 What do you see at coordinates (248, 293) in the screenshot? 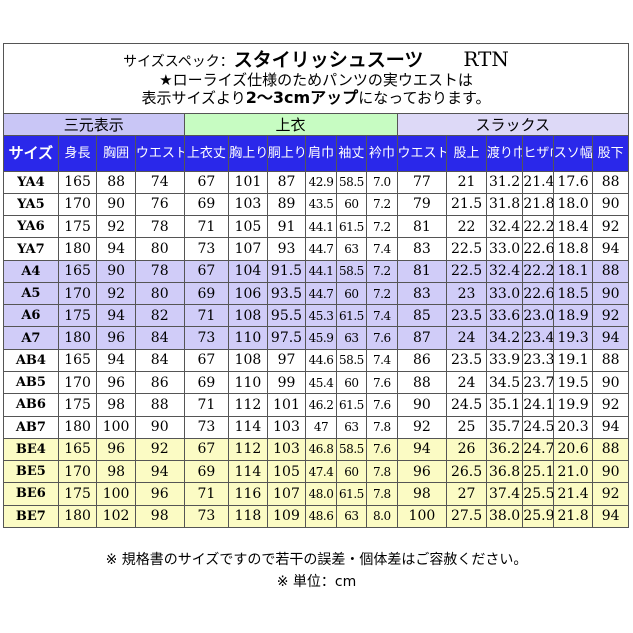
I see `table-cell: 106` at bounding box center [248, 293].